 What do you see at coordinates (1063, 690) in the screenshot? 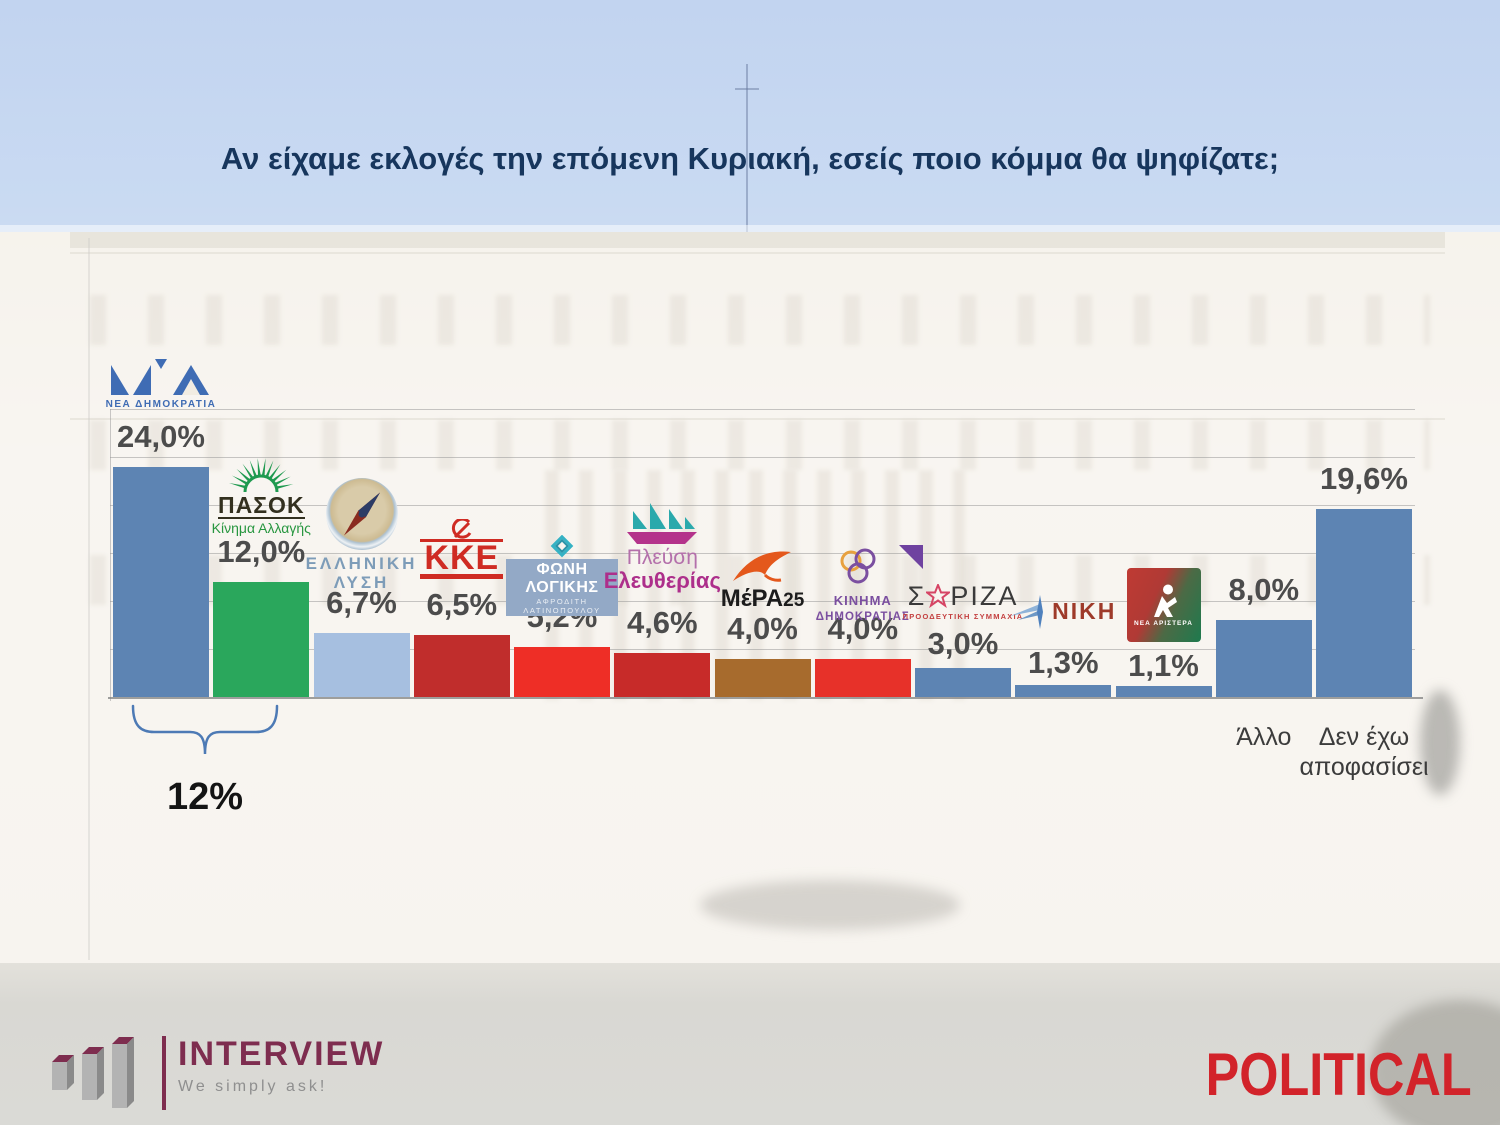
I see `bar-ΝΙΚΗ` at bounding box center [1063, 690].